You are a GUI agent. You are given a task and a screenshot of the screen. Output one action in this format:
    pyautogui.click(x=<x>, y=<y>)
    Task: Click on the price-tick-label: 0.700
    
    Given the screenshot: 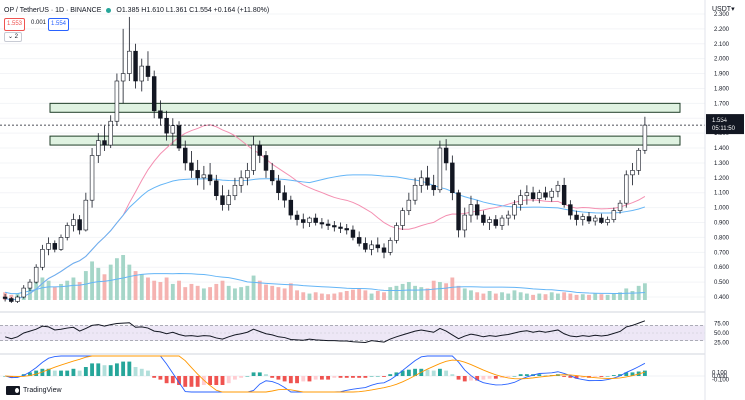 What is the action you would take?
    pyautogui.click(x=722, y=253)
    